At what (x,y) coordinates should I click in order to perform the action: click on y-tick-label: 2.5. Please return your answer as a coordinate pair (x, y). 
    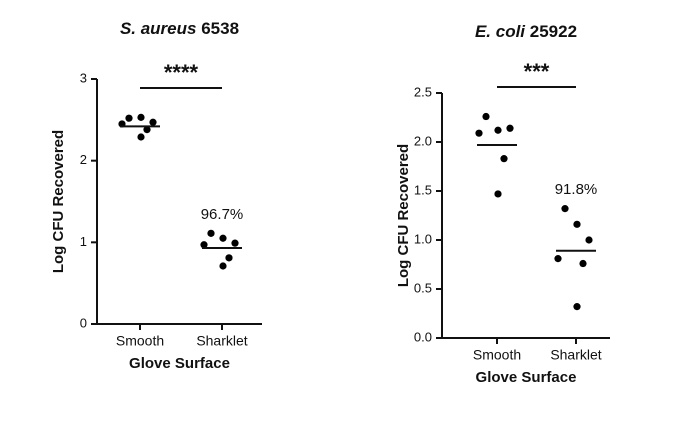
    Looking at the image, I should click on (423, 91).